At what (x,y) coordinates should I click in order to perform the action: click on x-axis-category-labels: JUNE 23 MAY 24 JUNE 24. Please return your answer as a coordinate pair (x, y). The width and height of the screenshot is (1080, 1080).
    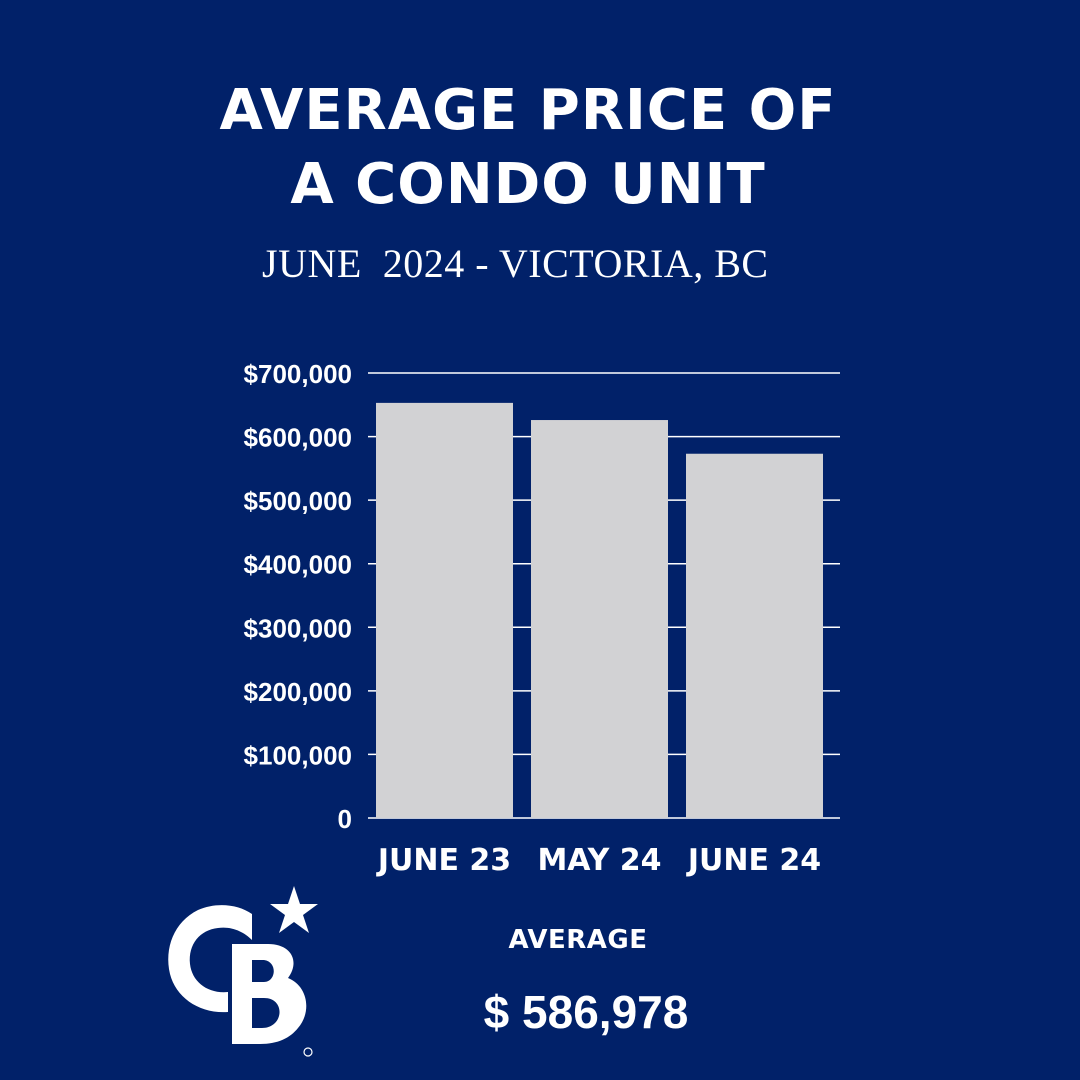
    Looking at the image, I should click on (598, 860).